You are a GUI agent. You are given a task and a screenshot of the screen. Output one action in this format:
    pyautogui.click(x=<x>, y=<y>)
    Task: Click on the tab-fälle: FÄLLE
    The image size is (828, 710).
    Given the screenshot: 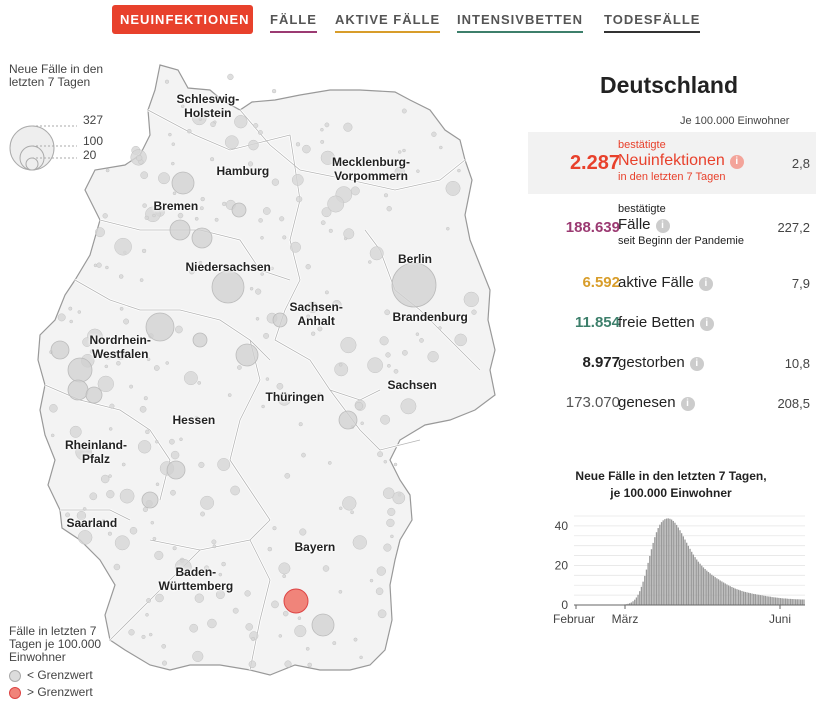 What is the action you would take?
    pyautogui.click(x=293, y=19)
    